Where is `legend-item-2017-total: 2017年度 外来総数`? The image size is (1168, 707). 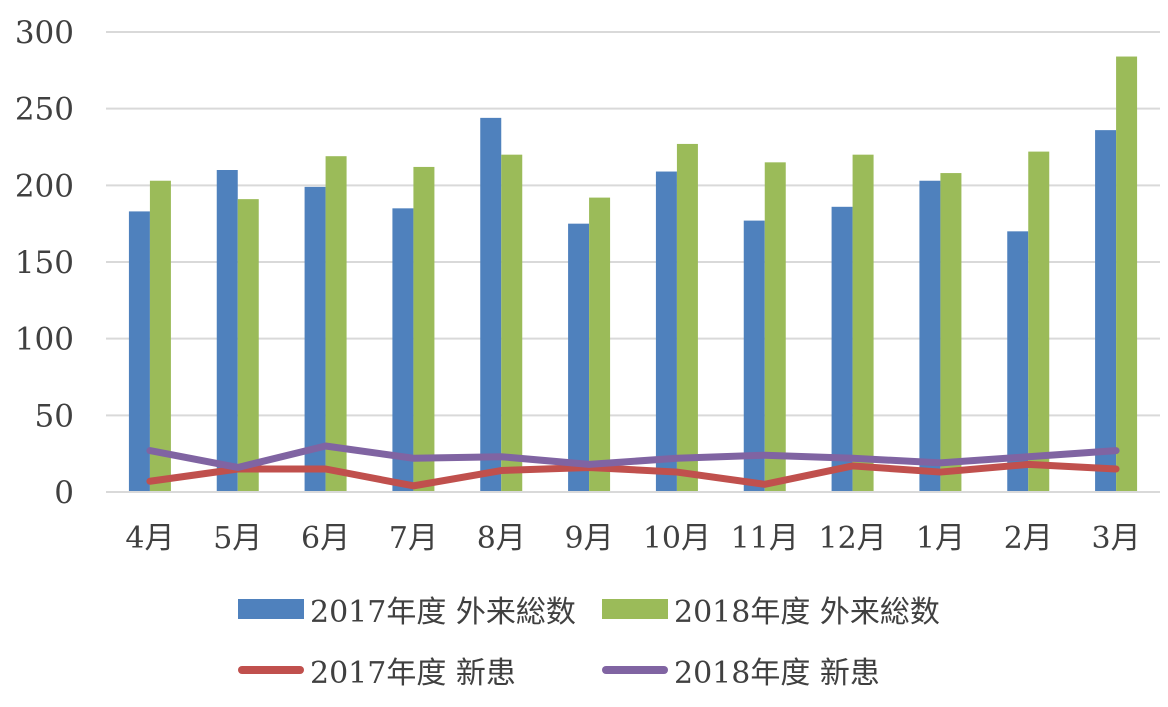 legend-item-2017-total: 2017年度 外来総数 is located at coordinates (407, 609).